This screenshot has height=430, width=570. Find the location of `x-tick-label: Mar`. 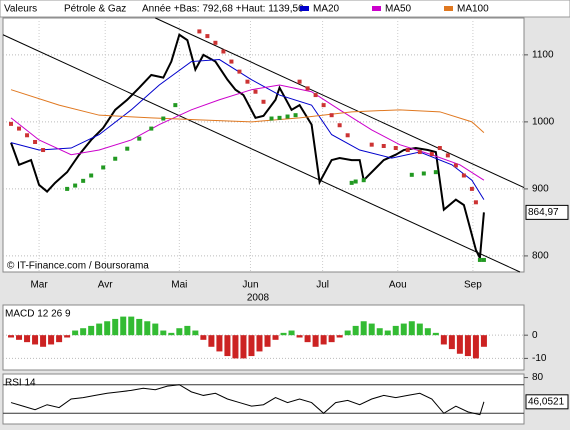

x-tick-label: Mar is located at coordinates (39, 285).